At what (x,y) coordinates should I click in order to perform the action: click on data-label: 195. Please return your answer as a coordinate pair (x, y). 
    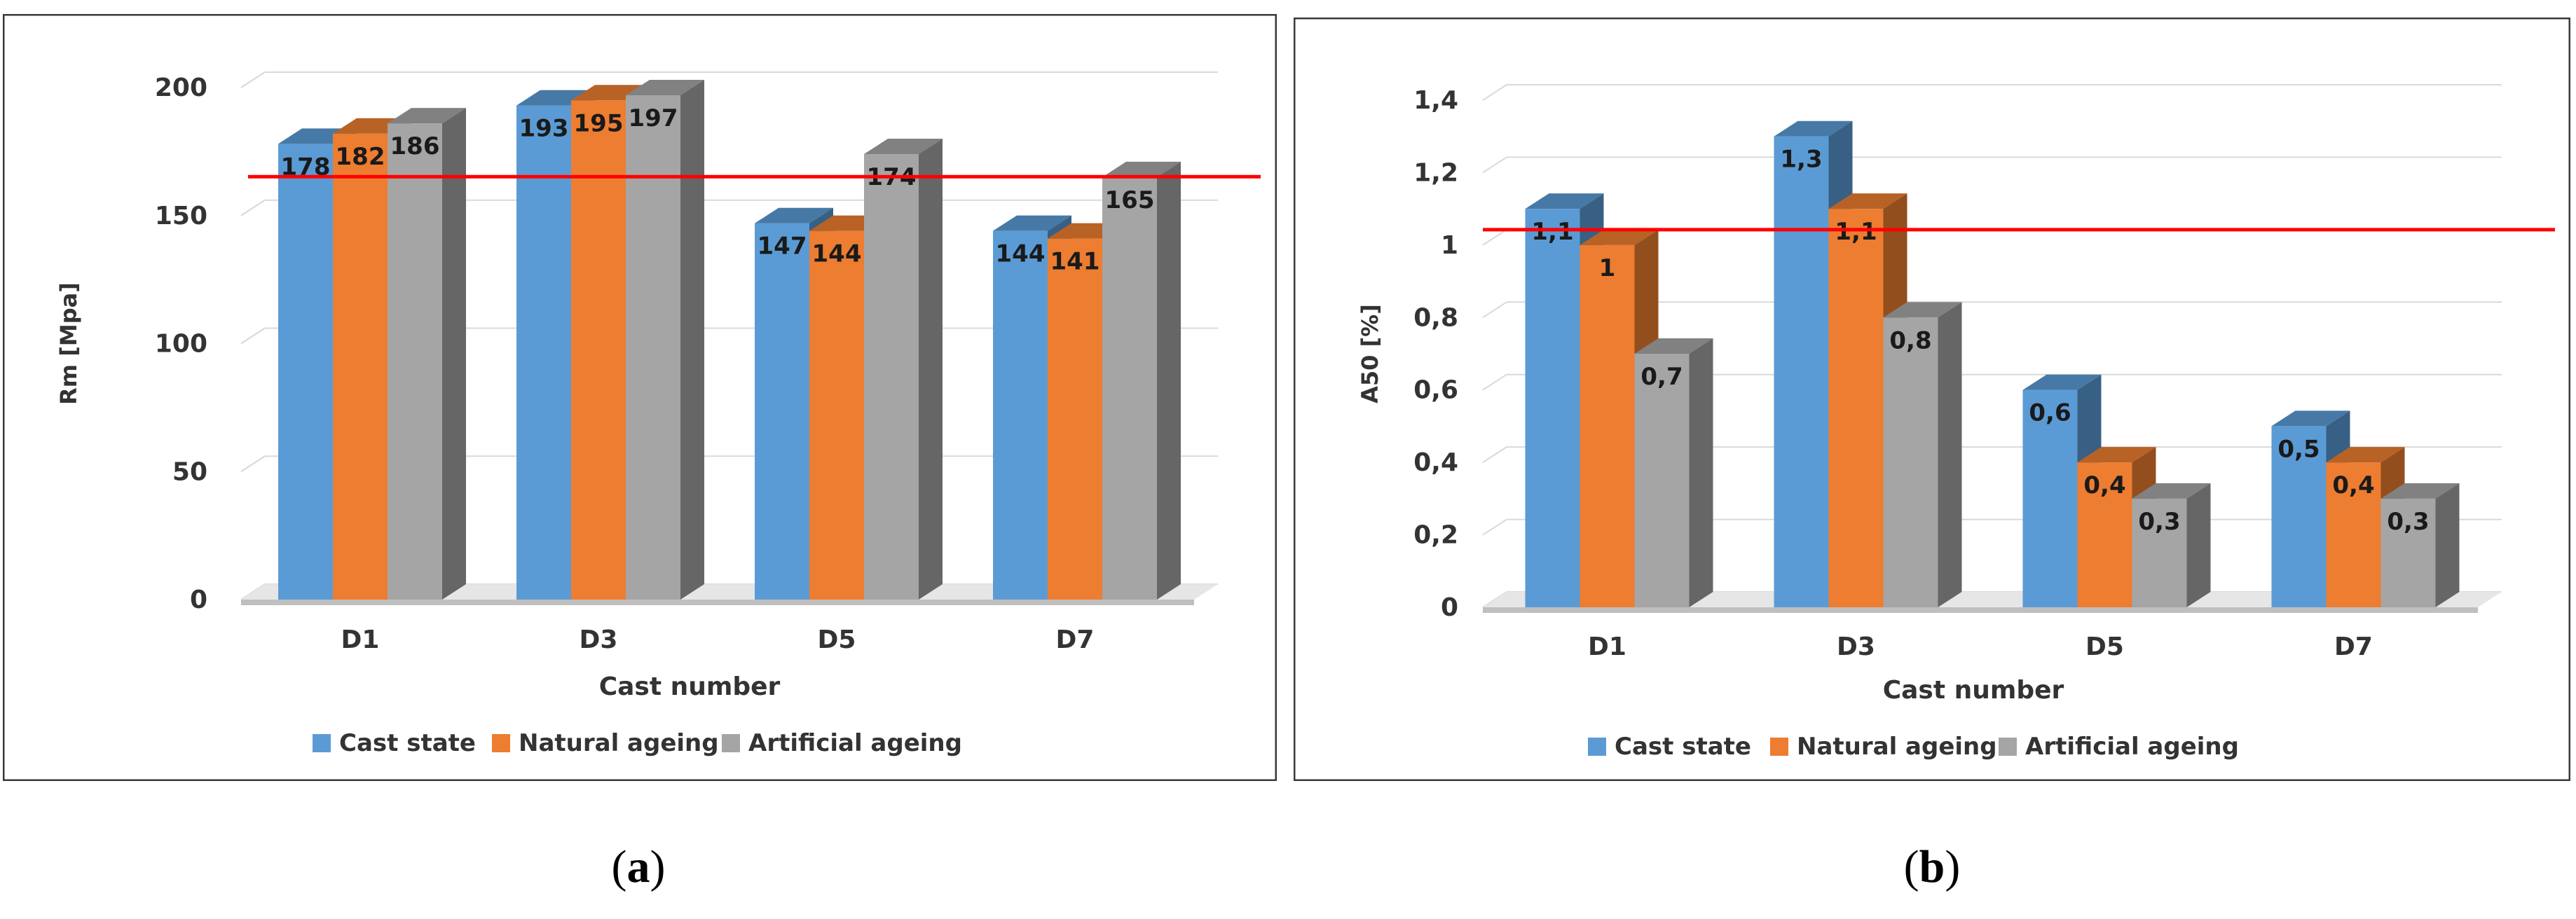
    Looking at the image, I should click on (599, 123).